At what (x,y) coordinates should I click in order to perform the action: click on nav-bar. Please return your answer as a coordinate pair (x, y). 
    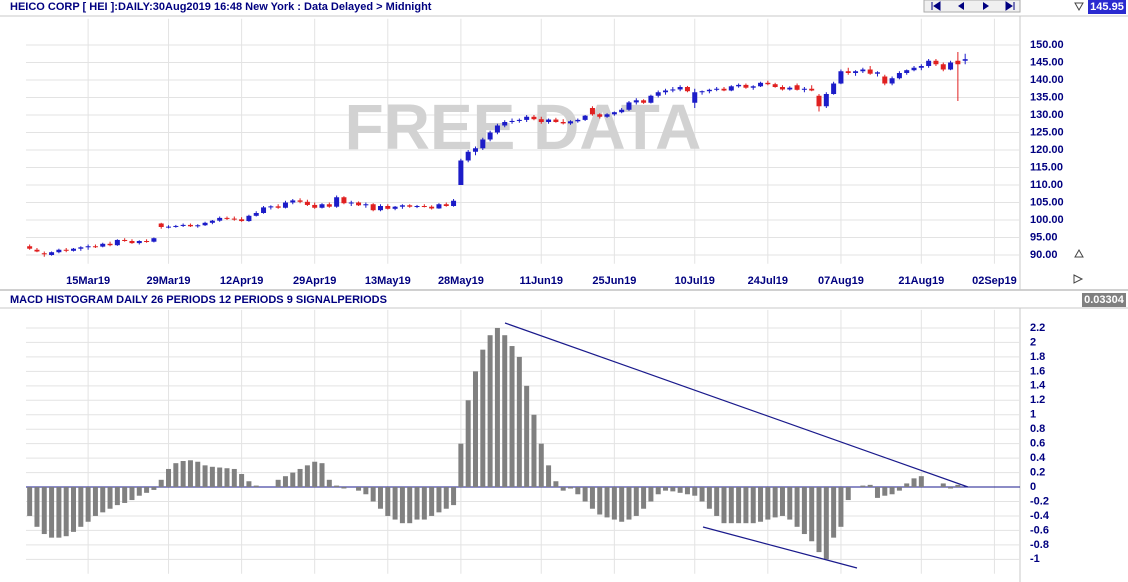
    Looking at the image, I should click on (972, 6).